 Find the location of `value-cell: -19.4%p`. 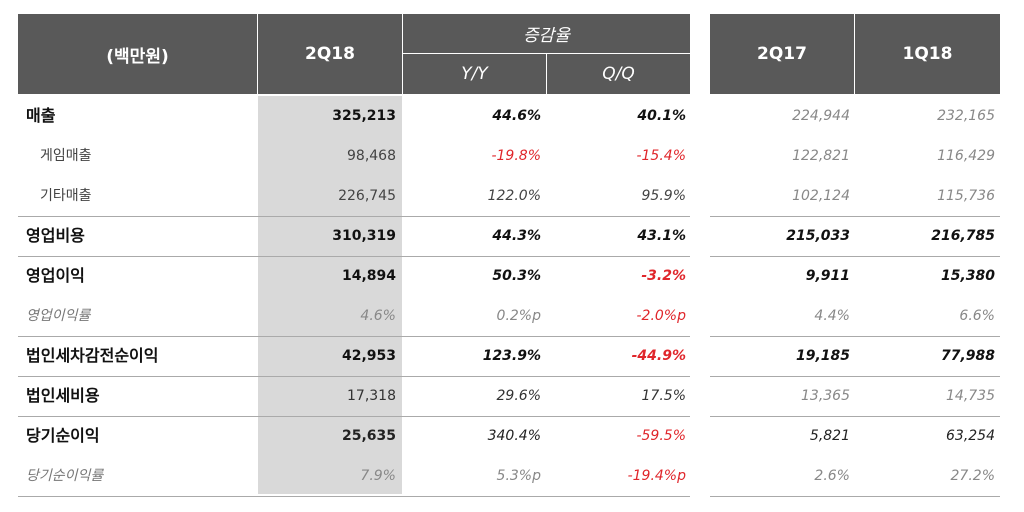

value-cell: -19.4%p is located at coordinates (656, 476).